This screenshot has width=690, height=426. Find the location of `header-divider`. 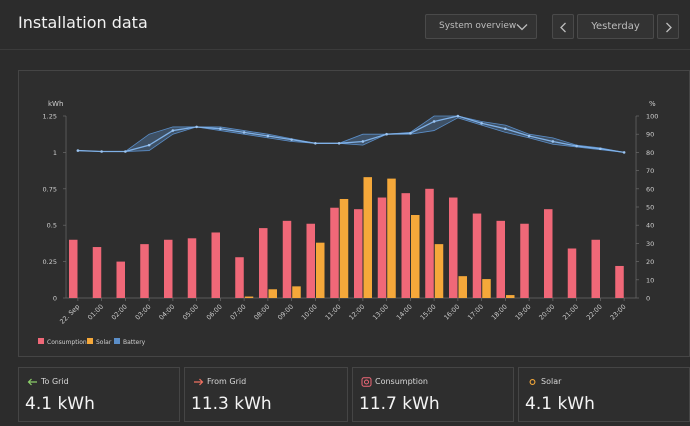

header-divider is located at coordinates (345, 49).